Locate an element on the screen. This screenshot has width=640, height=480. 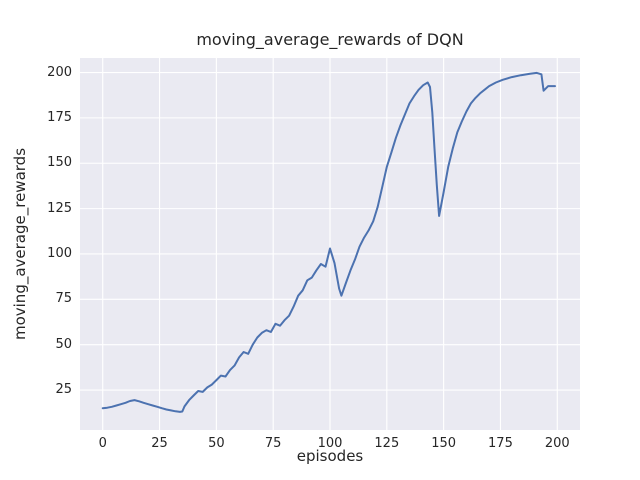
y-tick-label: 25 is located at coordinates (63, 390).